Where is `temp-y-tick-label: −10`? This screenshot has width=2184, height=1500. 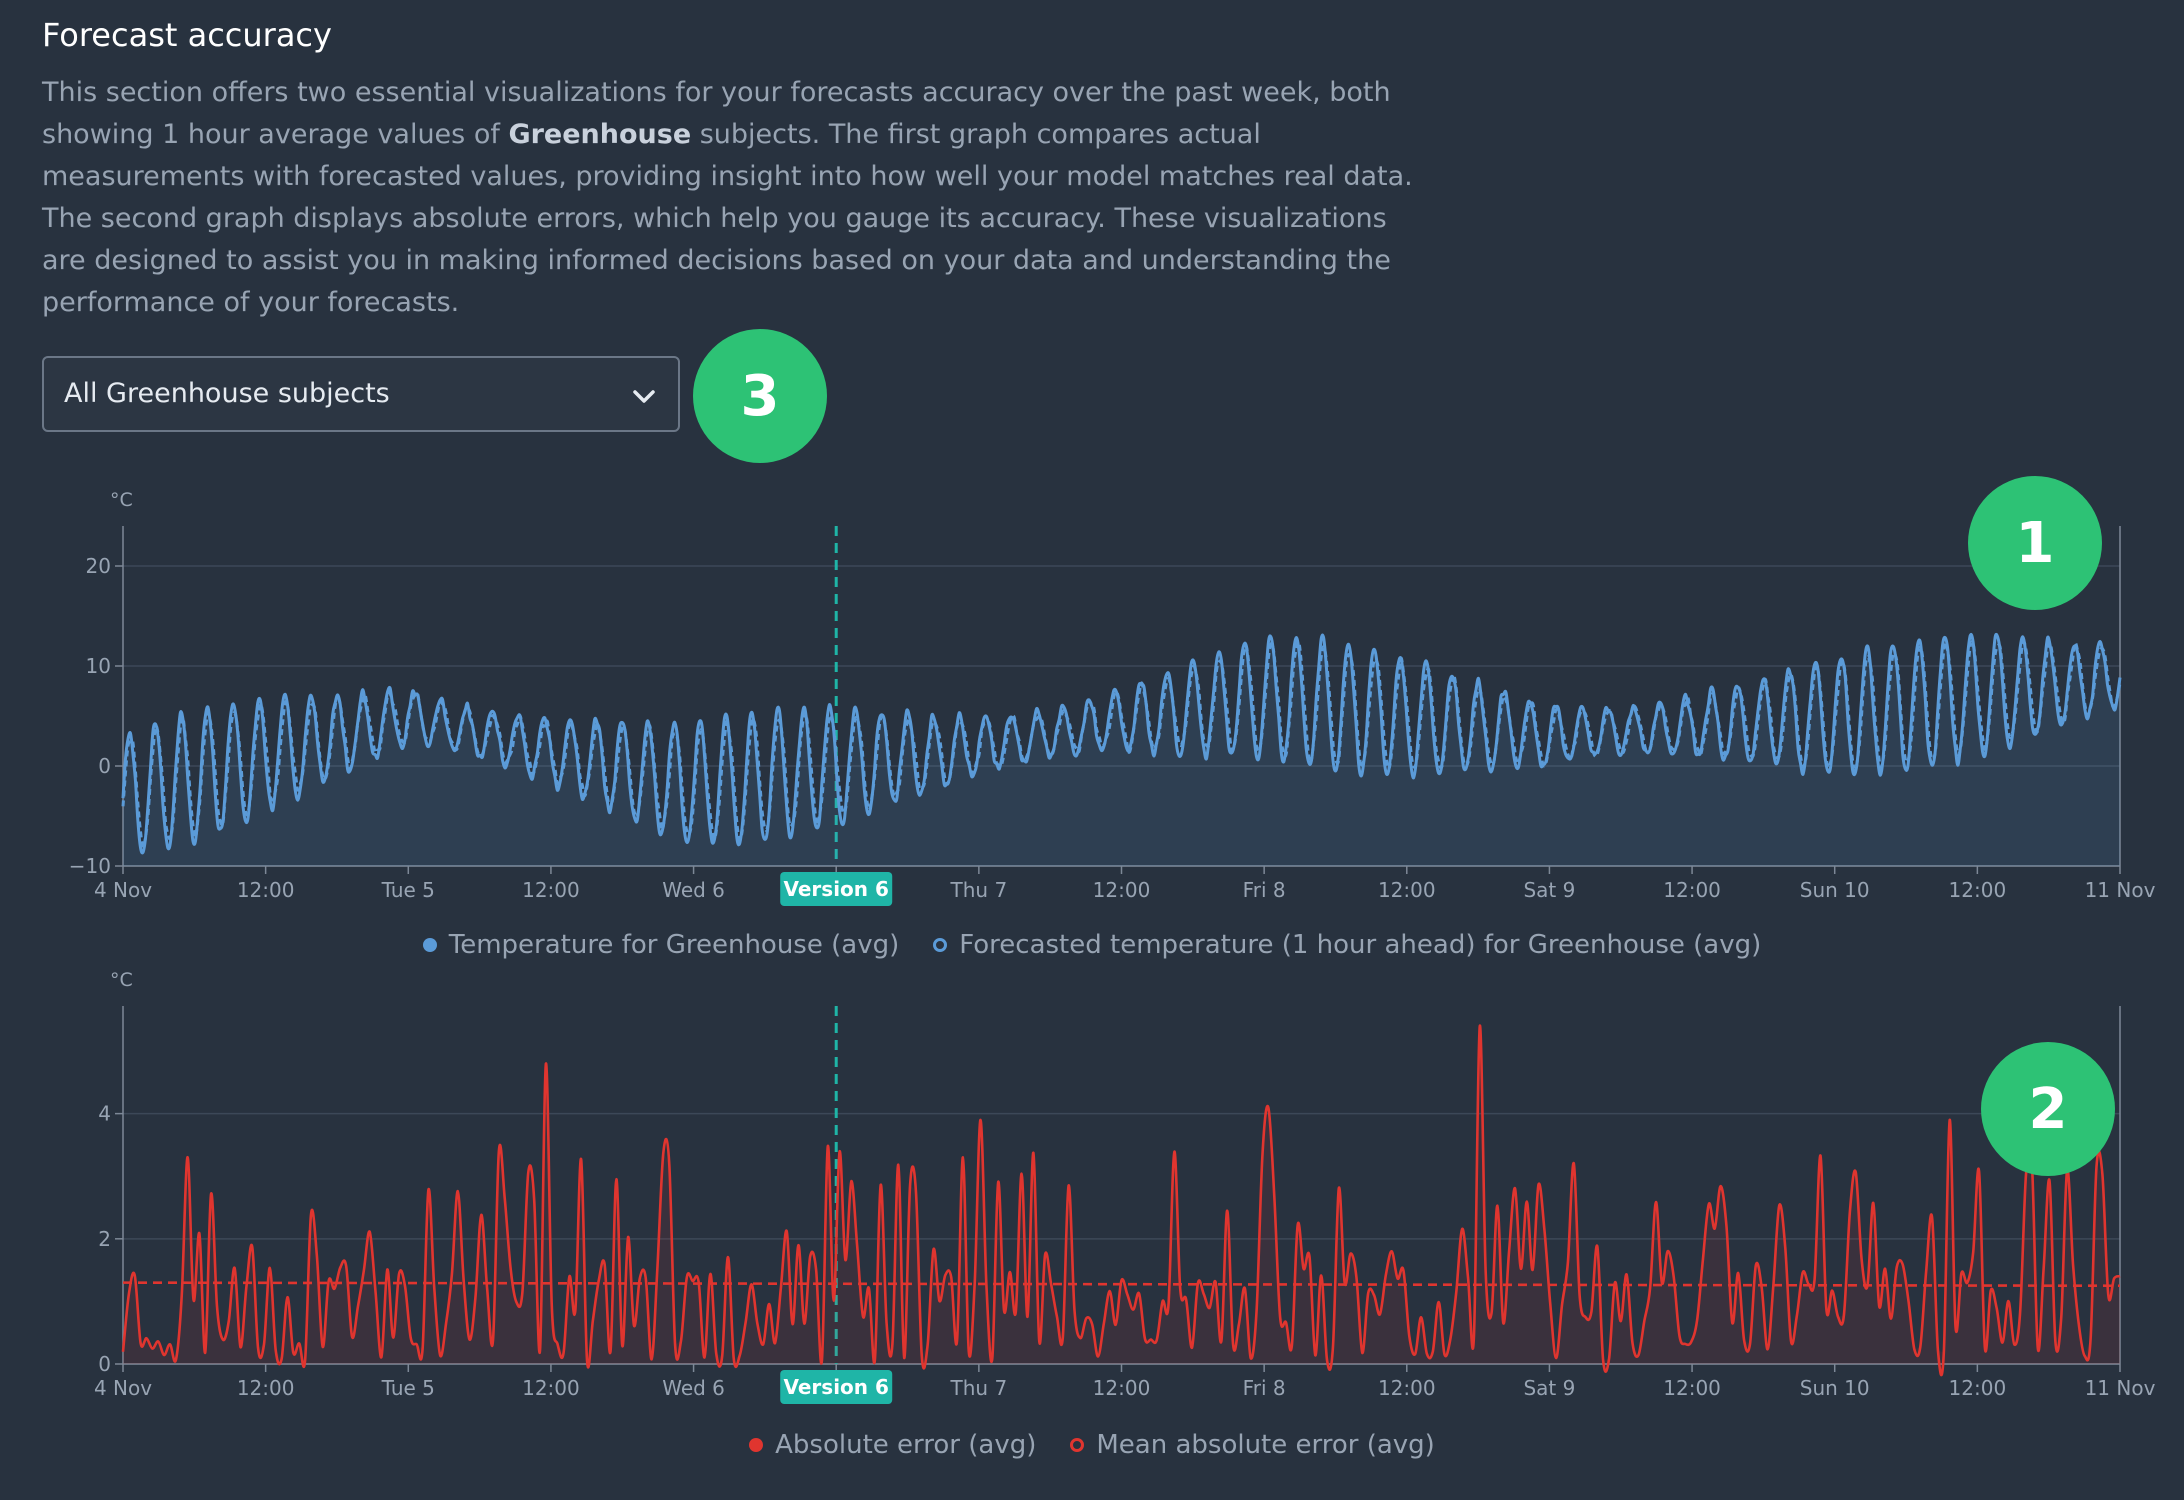 temp-y-tick-label: −10 is located at coordinates (90, 866).